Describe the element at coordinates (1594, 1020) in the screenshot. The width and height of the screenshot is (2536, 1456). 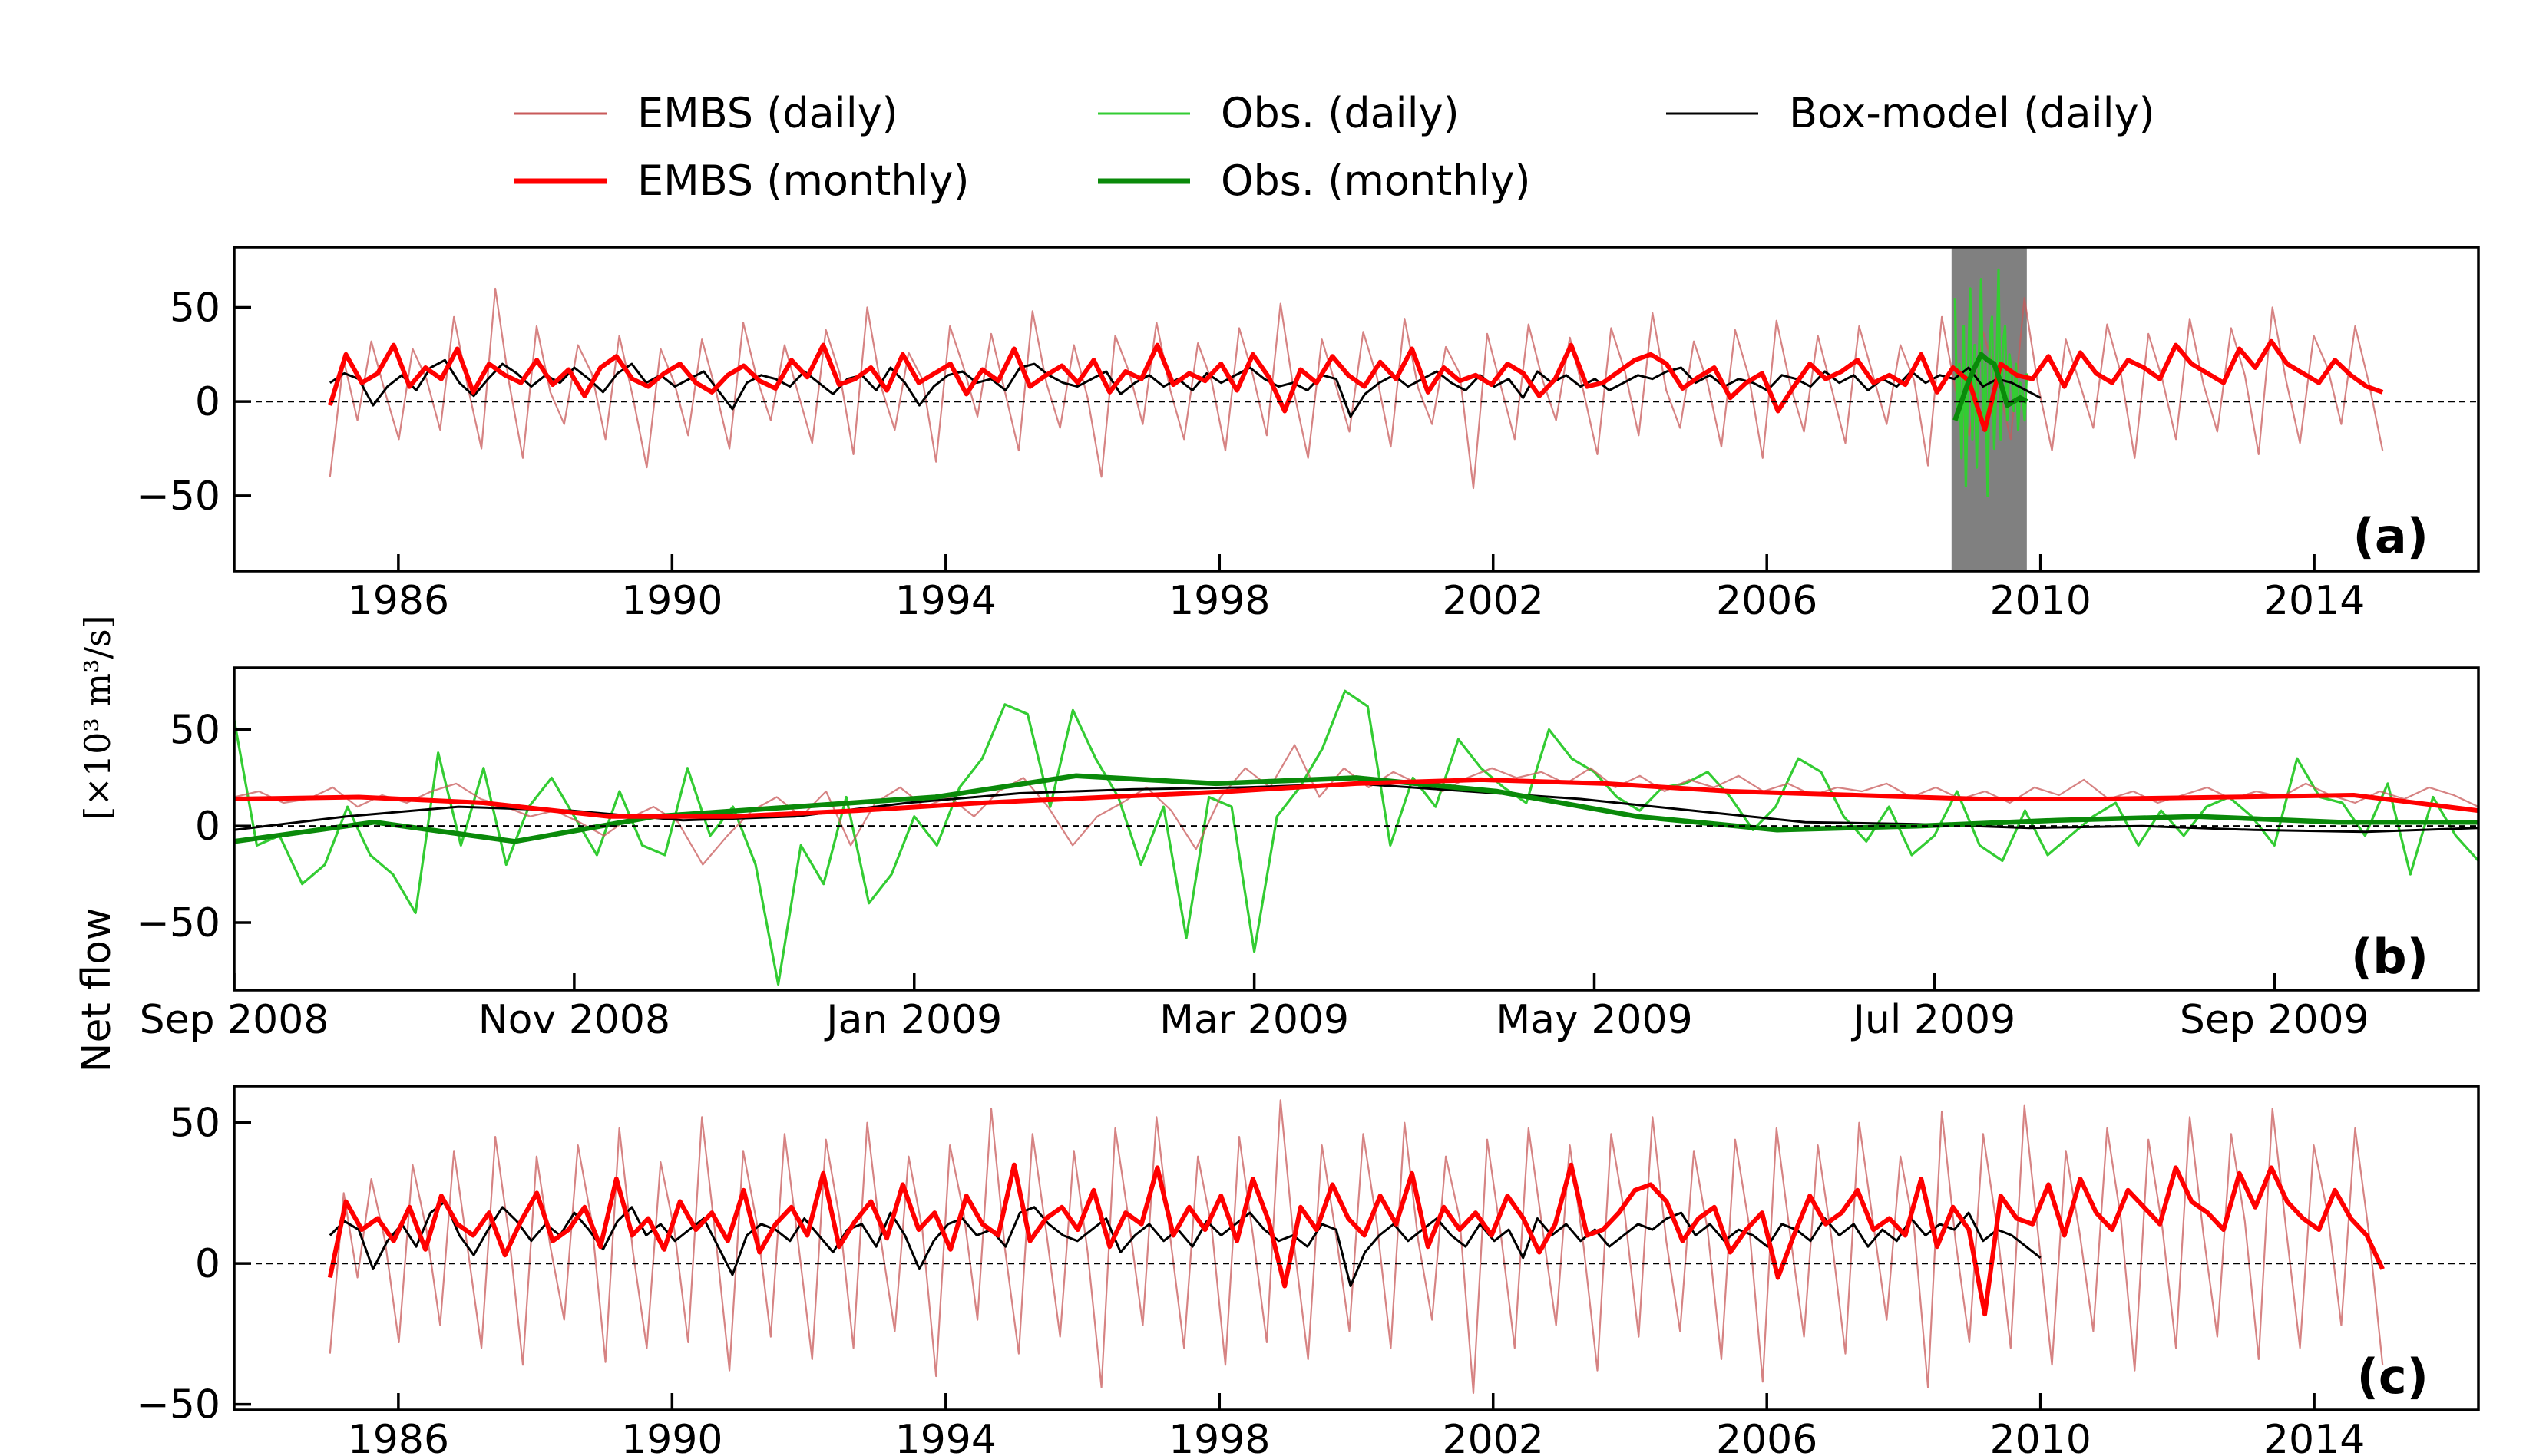
I see `x-tick-label: May 2009` at that location.